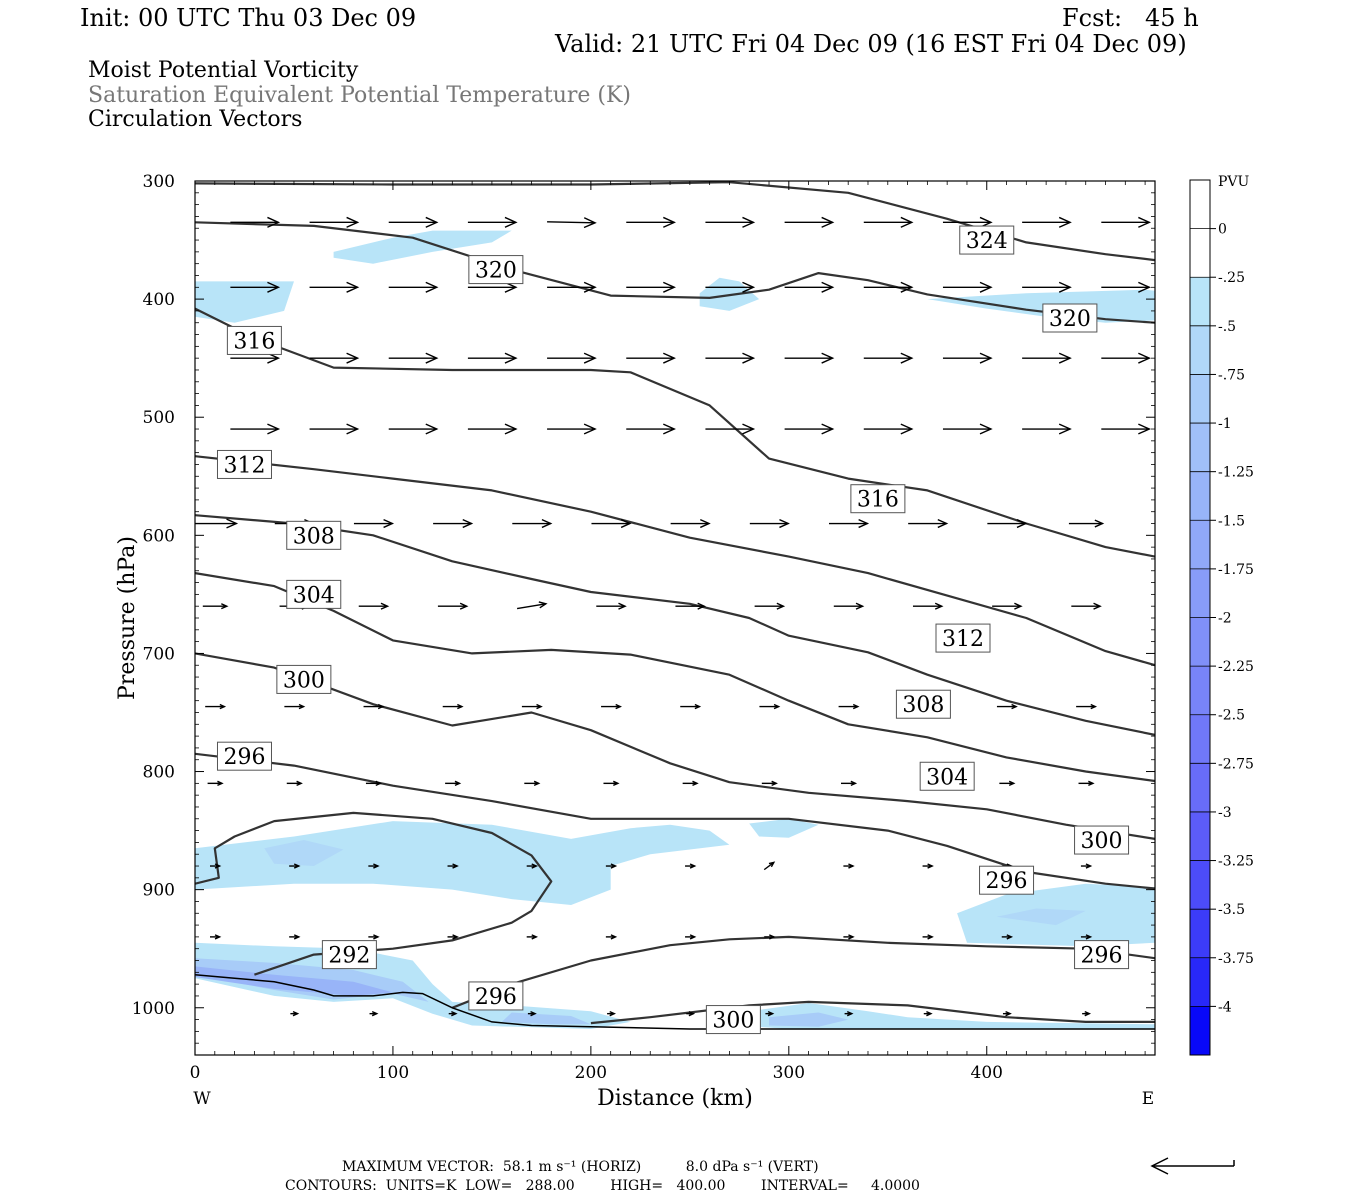 This screenshot has height=1200, width=1350. What do you see at coordinates (223, 70) in the screenshot?
I see `field-title-mpv: Moist Potential Vorticity` at bounding box center [223, 70].